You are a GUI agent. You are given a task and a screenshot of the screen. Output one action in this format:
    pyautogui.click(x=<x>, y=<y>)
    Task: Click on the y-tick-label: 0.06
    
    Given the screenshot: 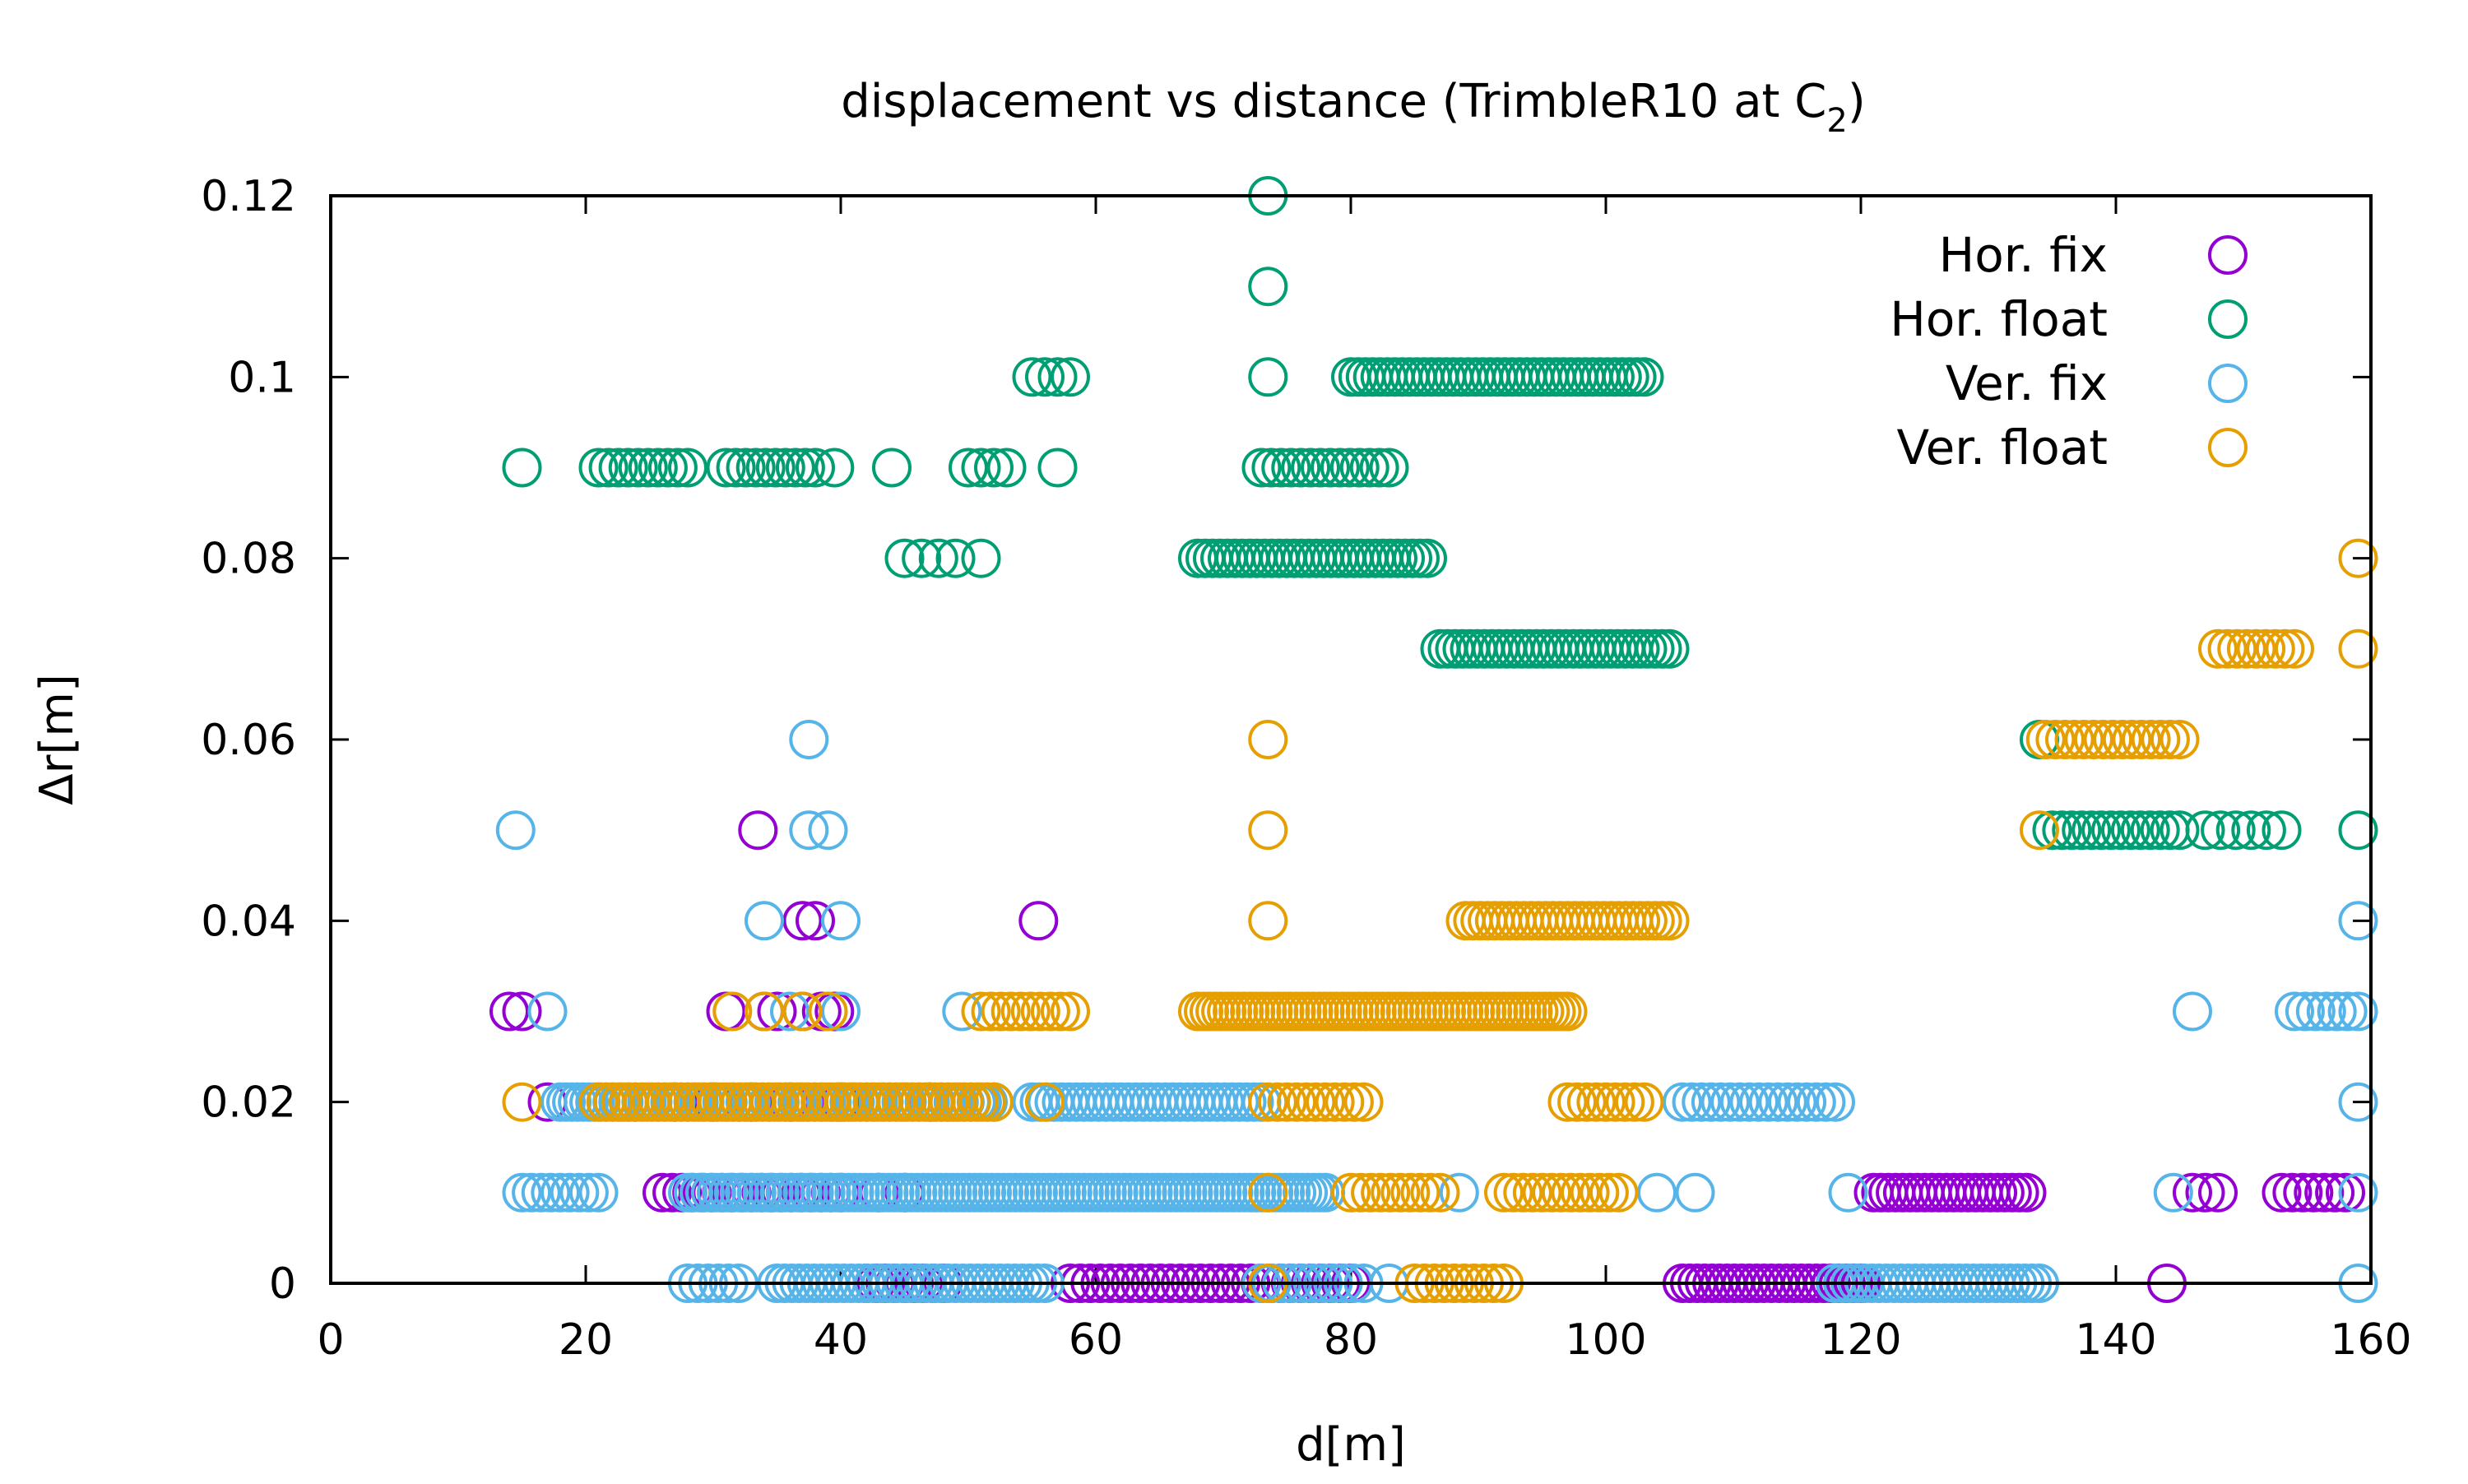 What is the action you would take?
    pyautogui.click(x=248, y=740)
    